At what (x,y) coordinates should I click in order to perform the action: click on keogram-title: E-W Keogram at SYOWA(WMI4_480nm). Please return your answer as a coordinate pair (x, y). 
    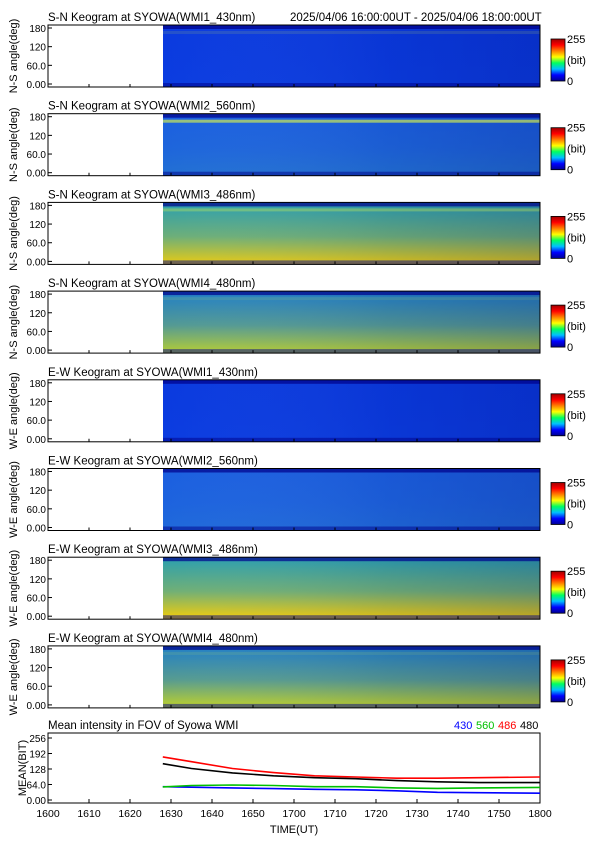
    Looking at the image, I should click on (153, 639).